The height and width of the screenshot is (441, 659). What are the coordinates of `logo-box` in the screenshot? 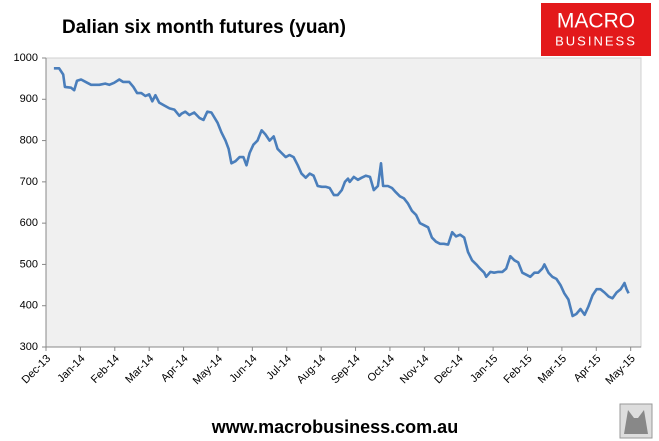 It's located at (596, 29).